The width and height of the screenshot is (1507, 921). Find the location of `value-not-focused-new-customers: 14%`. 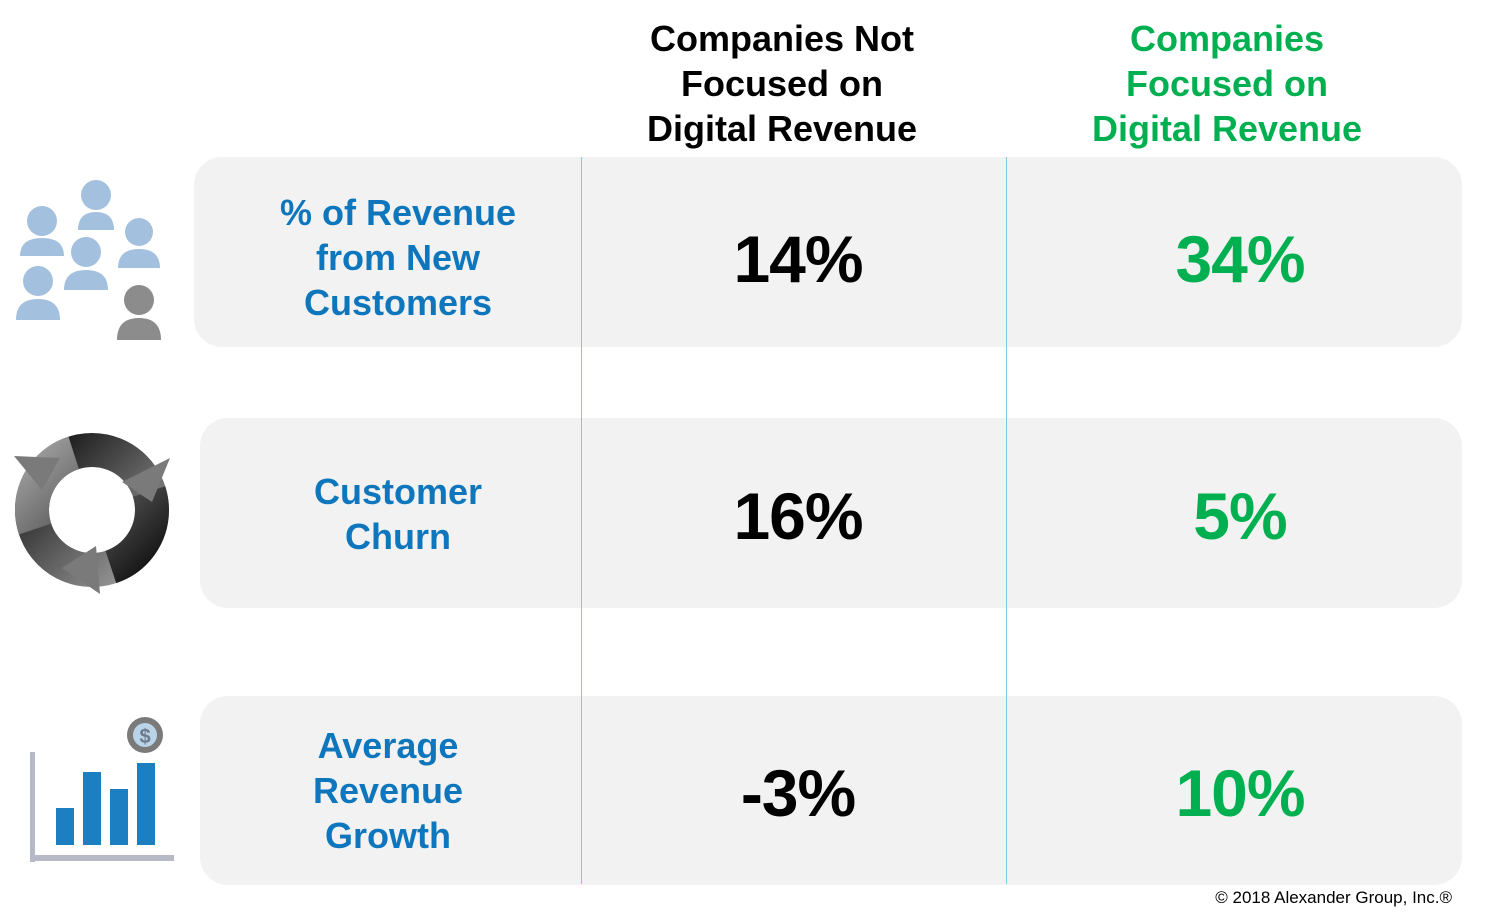

value-not-focused-new-customers: 14% is located at coordinates (798, 259).